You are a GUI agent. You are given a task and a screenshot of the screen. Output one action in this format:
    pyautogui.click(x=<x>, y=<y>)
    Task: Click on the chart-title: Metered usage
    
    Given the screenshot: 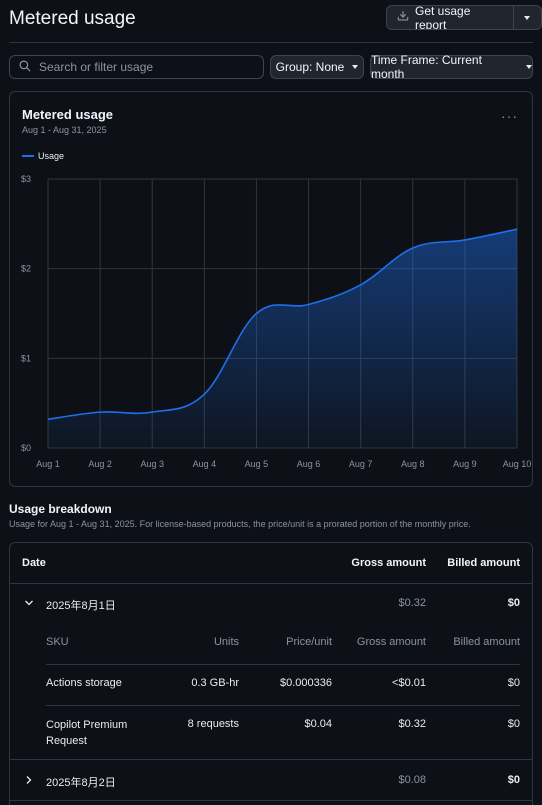 What is the action you would take?
    pyautogui.click(x=68, y=114)
    